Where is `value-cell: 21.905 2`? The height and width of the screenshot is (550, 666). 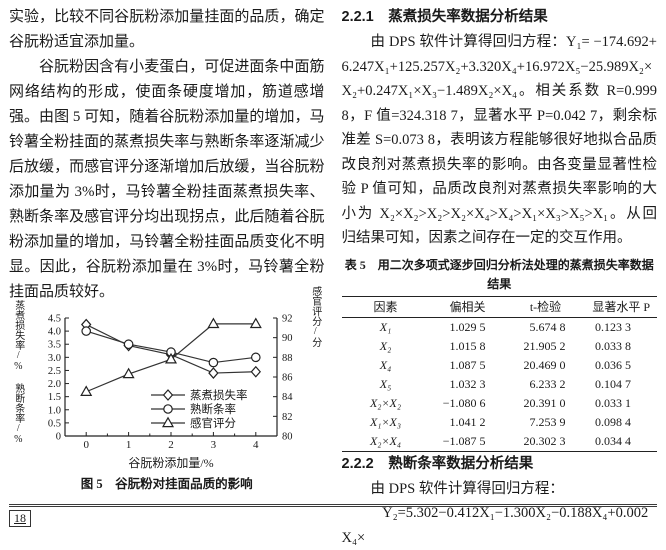
value-cell: 21.905 2 is located at coordinates (544, 345).